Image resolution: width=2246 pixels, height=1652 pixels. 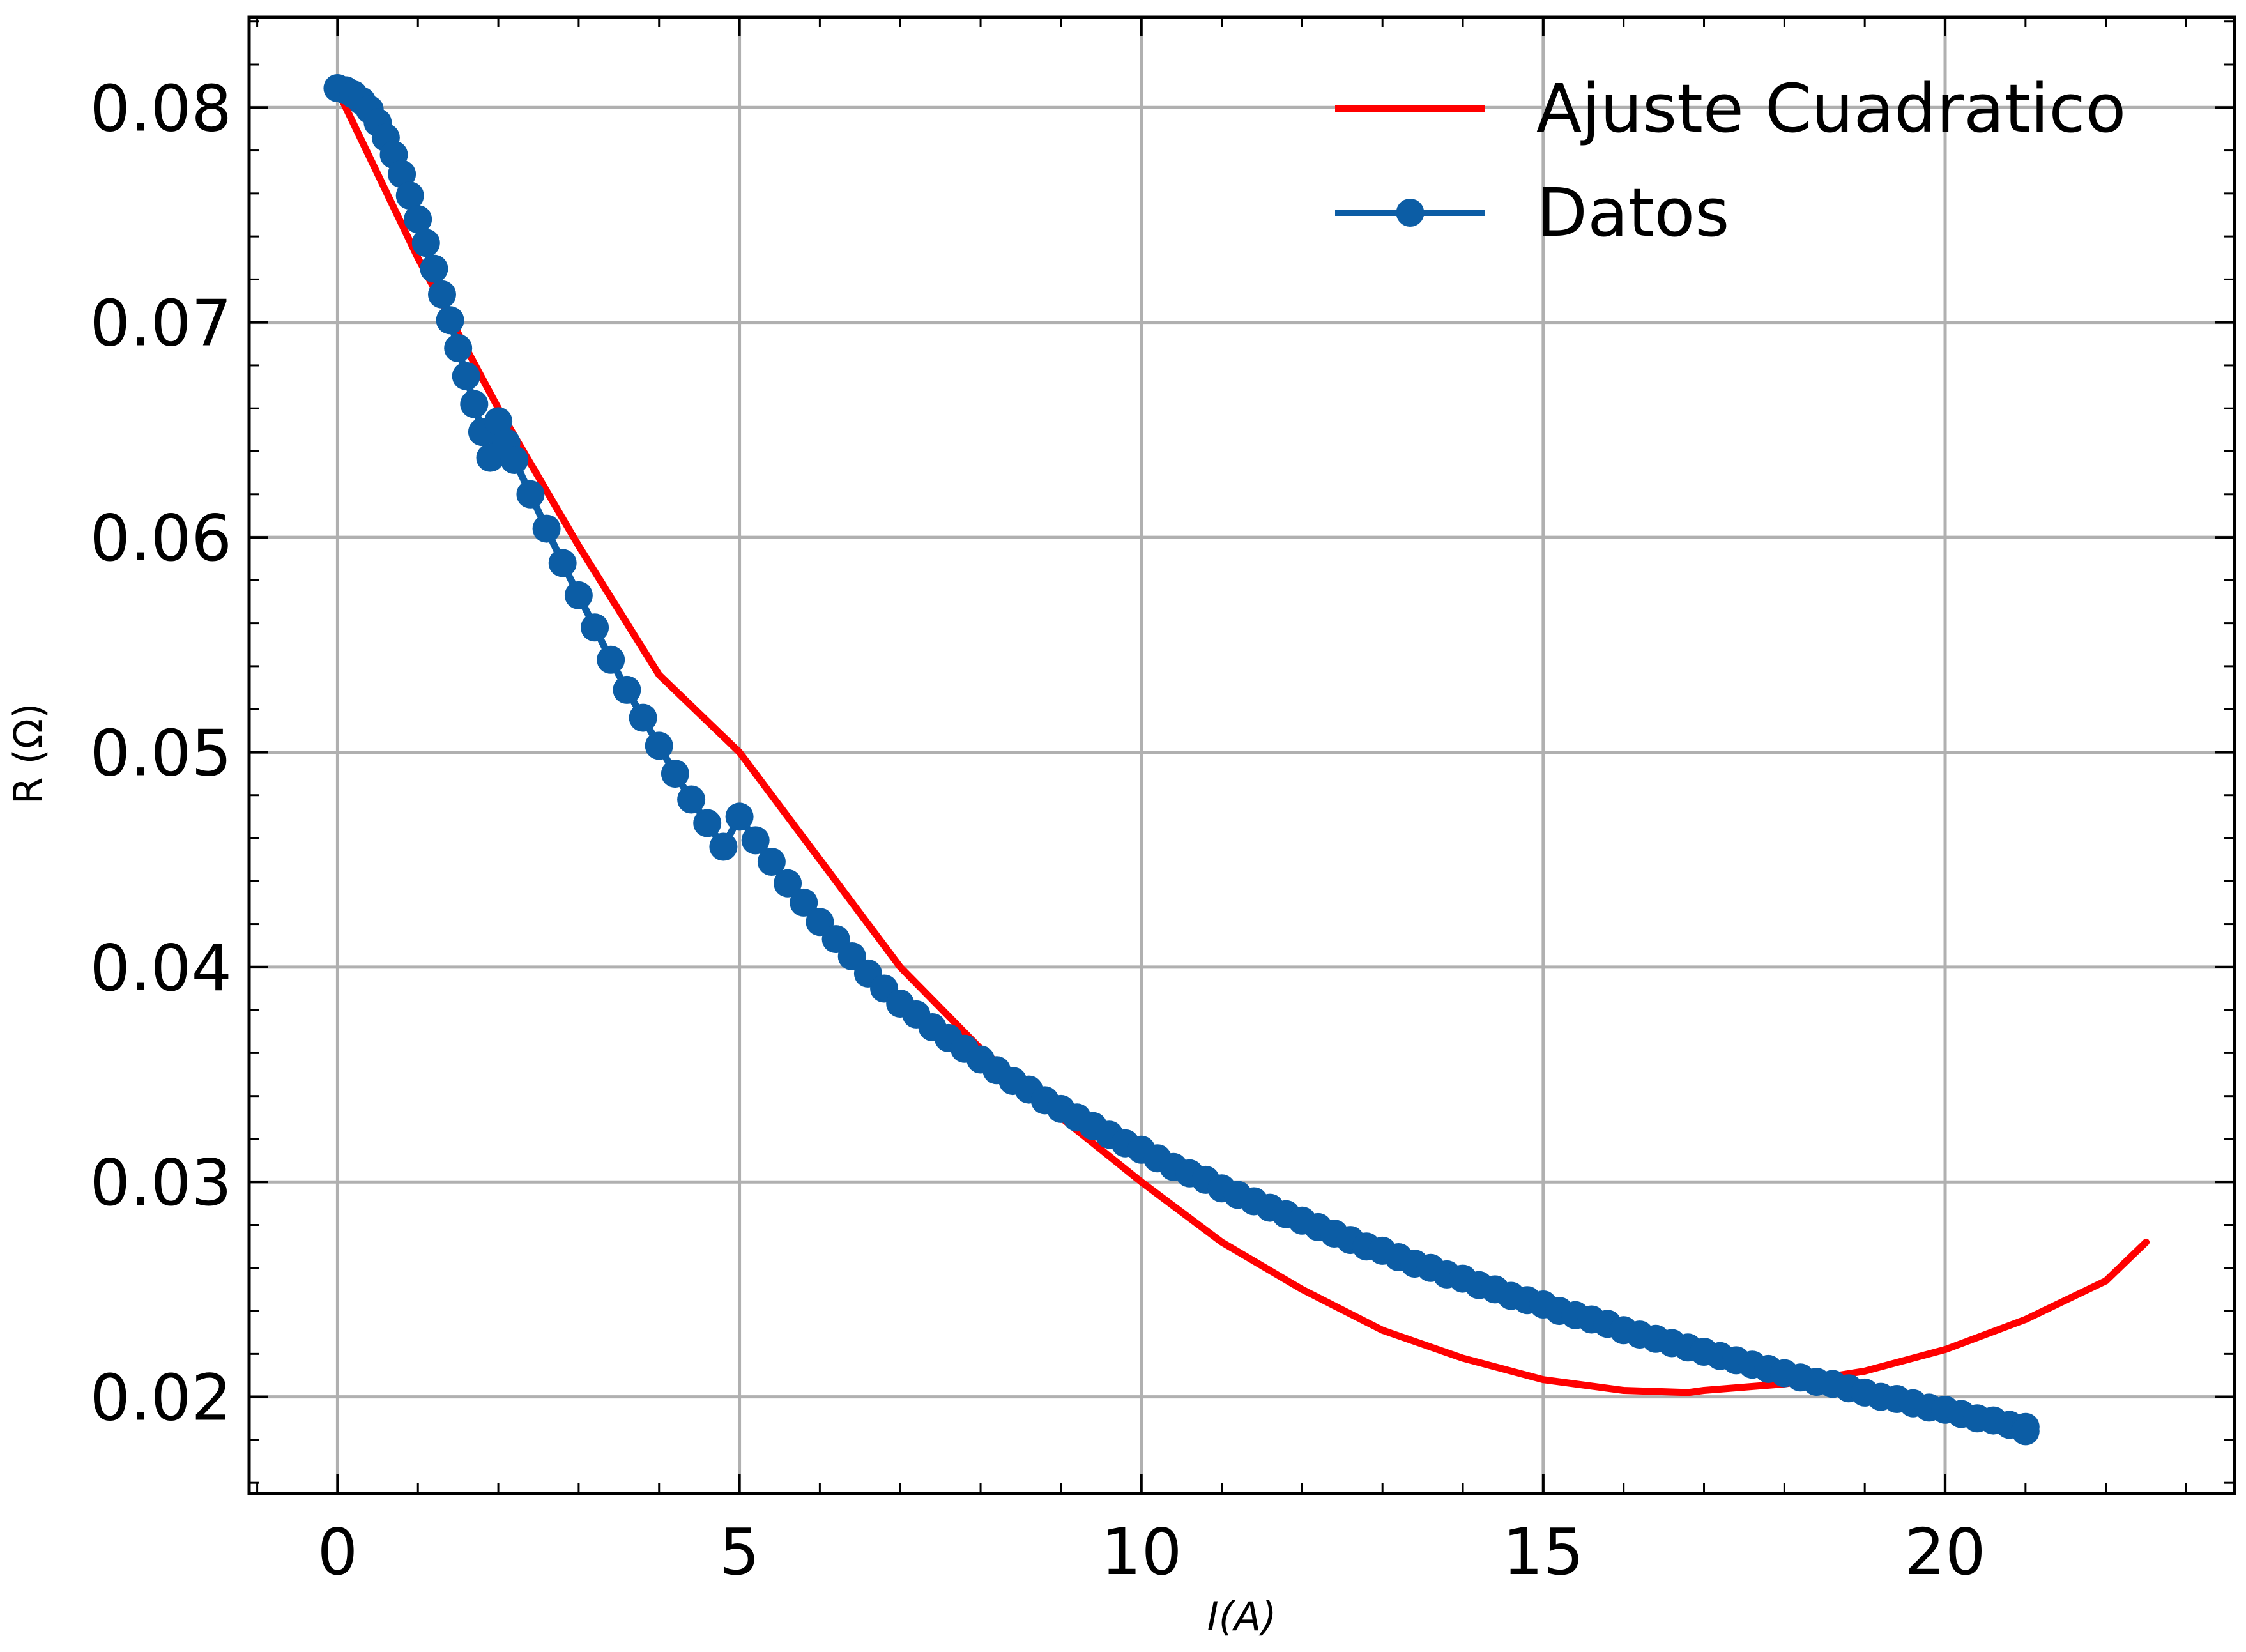 What do you see at coordinates (1730, 161) in the screenshot?
I see `legend: Ajuste Cuadratico Datos` at bounding box center [1730, 161].